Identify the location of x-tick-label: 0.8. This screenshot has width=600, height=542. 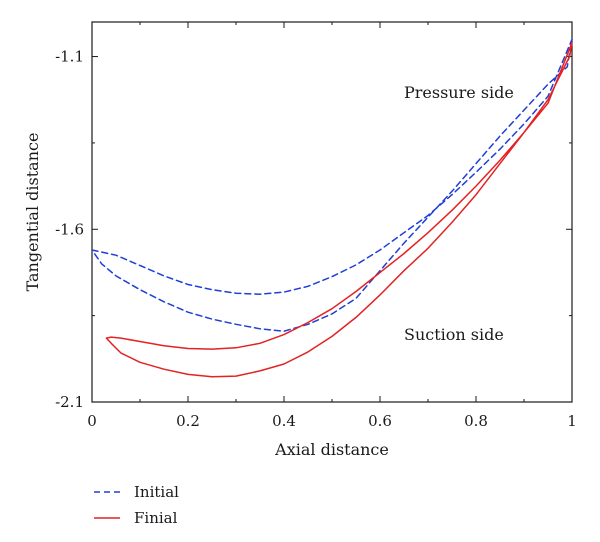
(476, 421).